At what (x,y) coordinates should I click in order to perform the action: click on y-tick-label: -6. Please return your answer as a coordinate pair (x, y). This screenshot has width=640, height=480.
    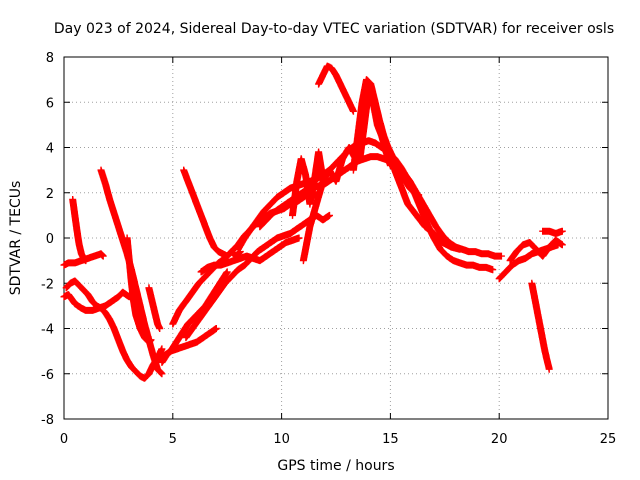
    Looking at the image, I should click on (47, 375).